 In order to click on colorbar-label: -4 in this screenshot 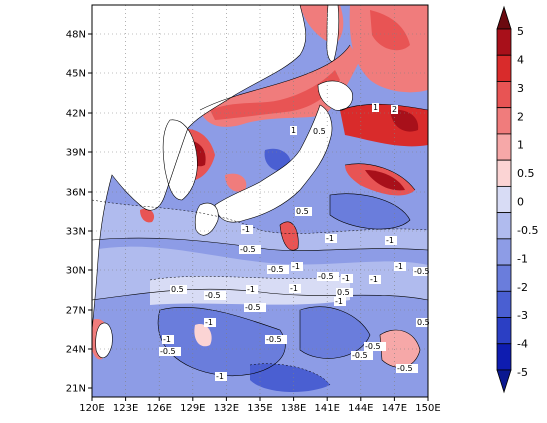, I will do `click(522, 344)`.